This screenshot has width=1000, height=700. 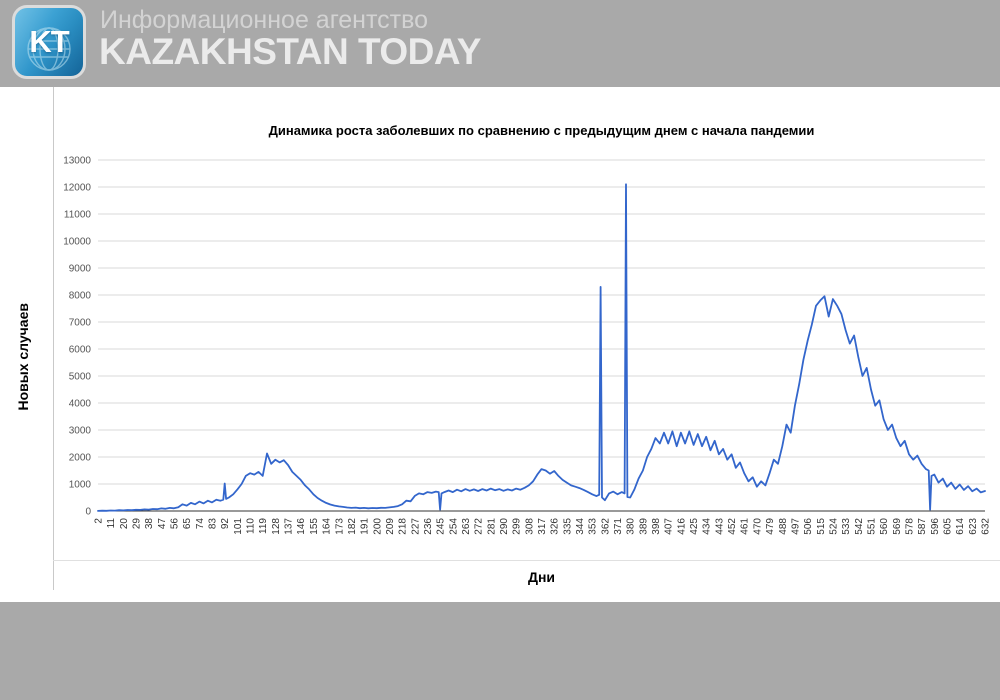 I want to click on svg-text: 83, so click(x=213, y=524).